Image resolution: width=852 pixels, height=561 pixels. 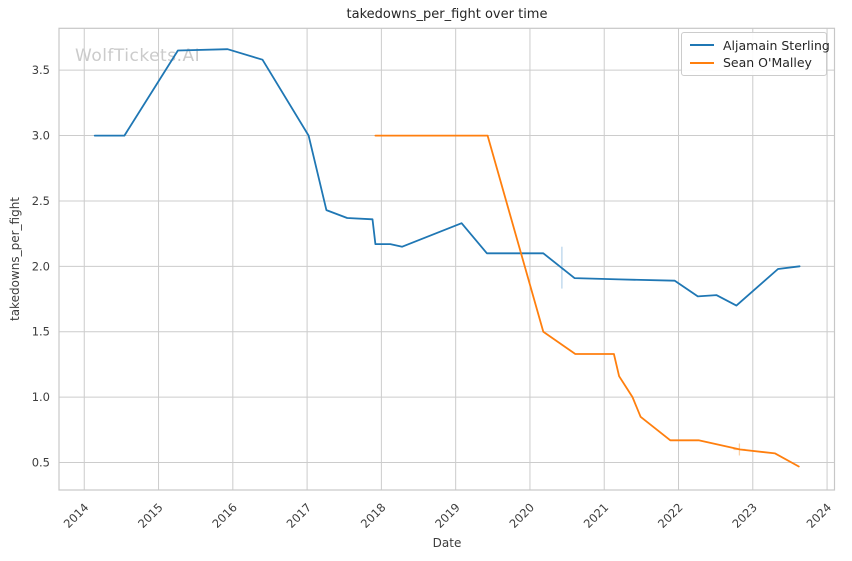 I want to click on x-tick-label: 2020, so click(x=521, y=515).